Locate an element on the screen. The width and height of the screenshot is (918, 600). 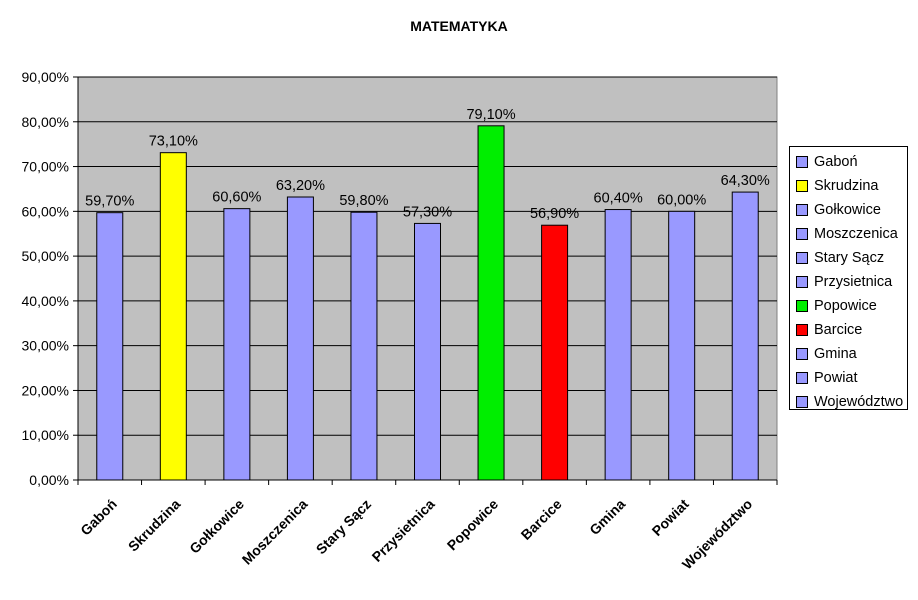
data-label: 59,80% is located at coordinates (363, 201).